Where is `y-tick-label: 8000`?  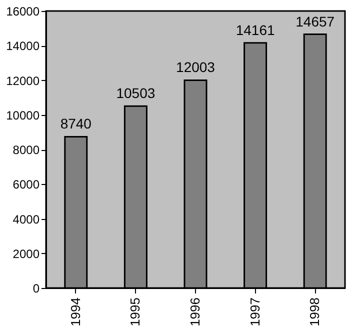
y-tick-label: 8000 is located at coordinates (26, 150).